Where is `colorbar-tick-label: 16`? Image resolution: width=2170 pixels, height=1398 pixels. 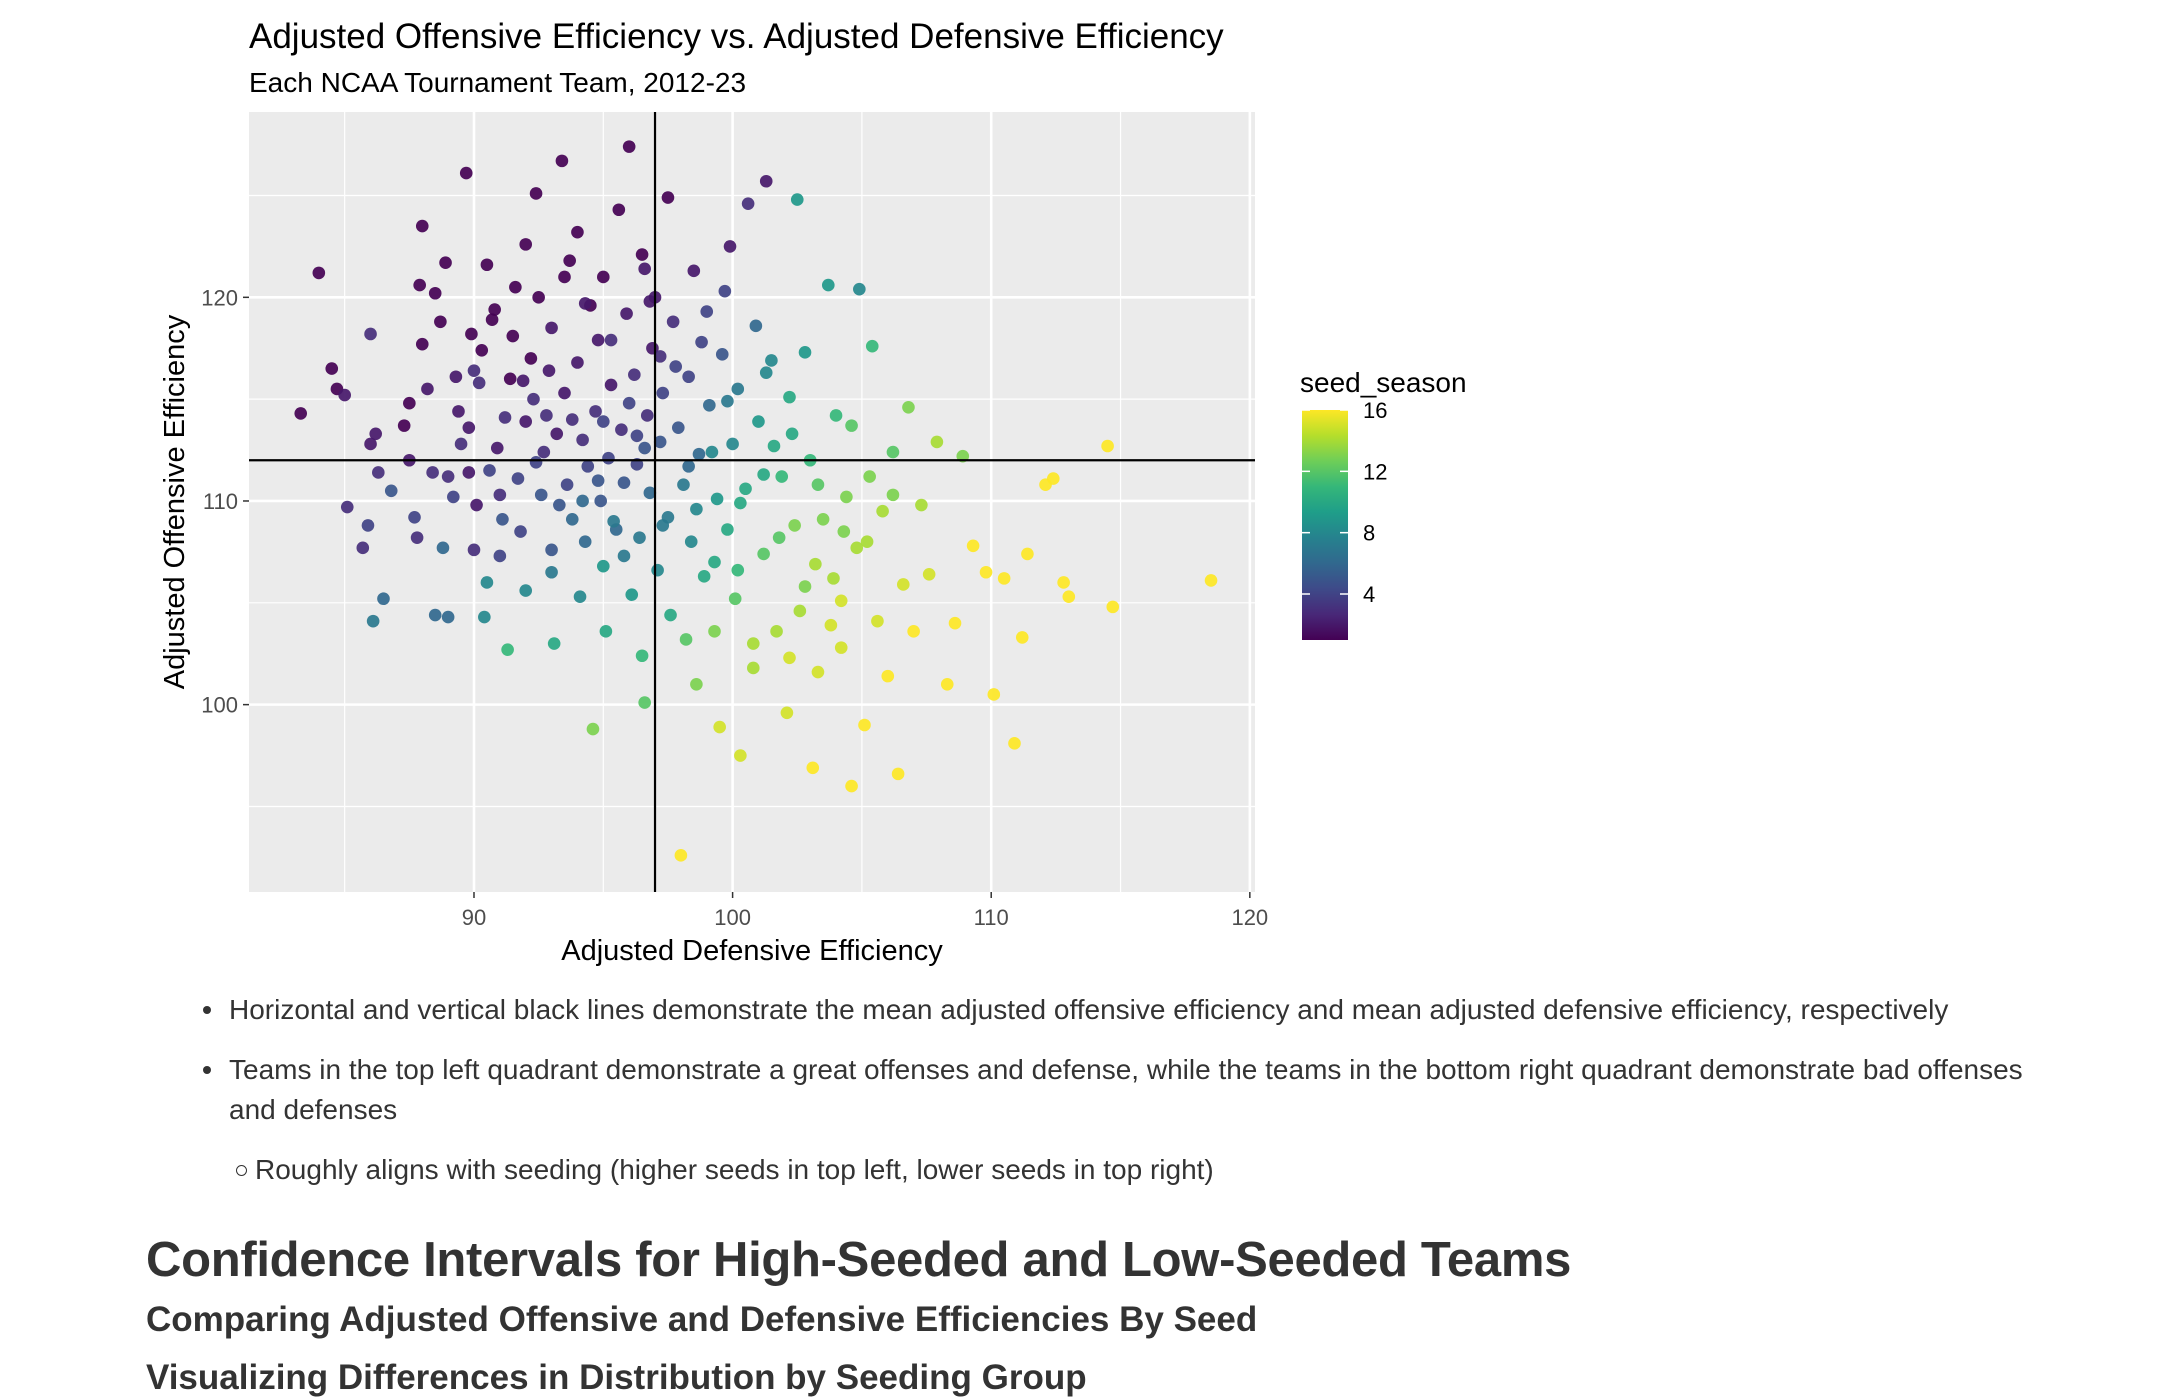
colorbar-tick-label: 16 is located at coordinates (1375, 410).